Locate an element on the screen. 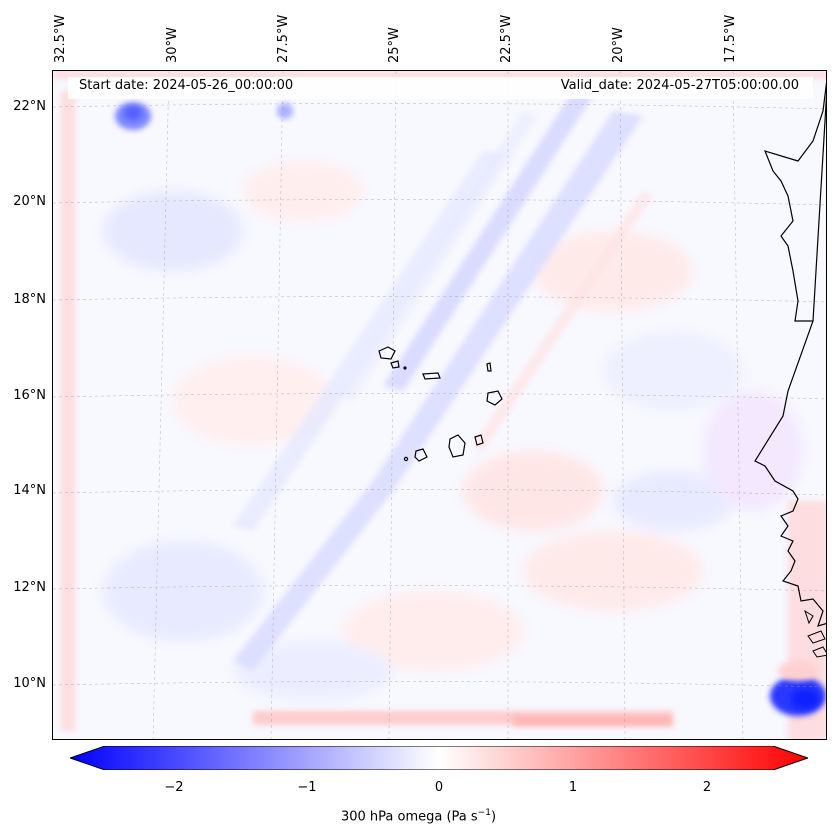 Image resolution: width=837 pixels, height=839 pixels. valid-date-text: Valid_date: 2024-05-27T05:00:00.00 is located at coordinates (679, 85).